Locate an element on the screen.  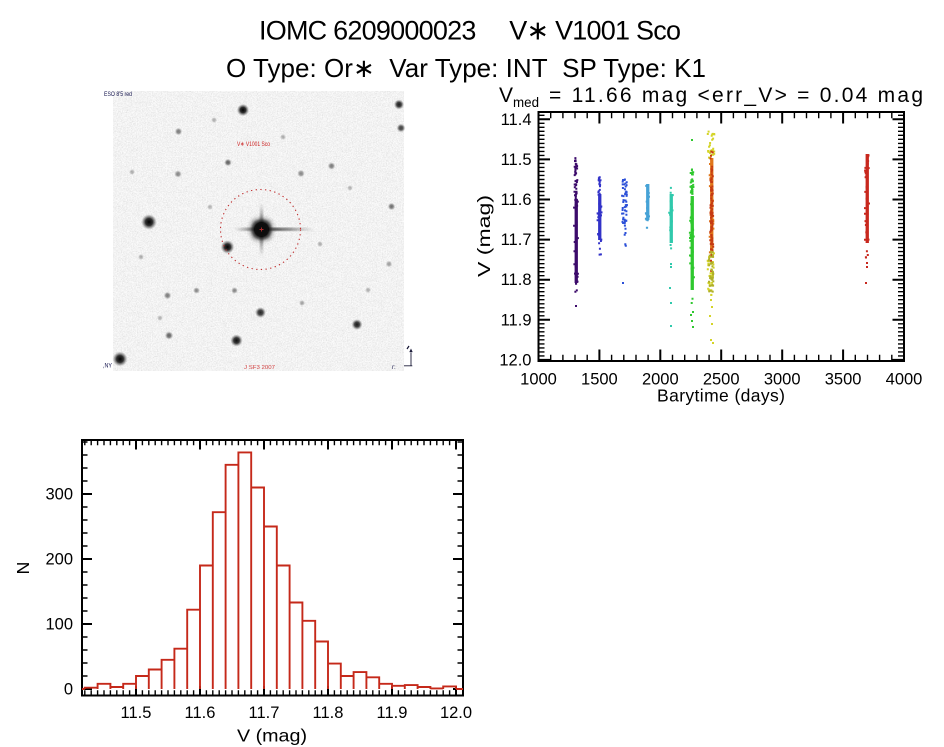
svg-text: 3500 is located at coordinates (843, 380).